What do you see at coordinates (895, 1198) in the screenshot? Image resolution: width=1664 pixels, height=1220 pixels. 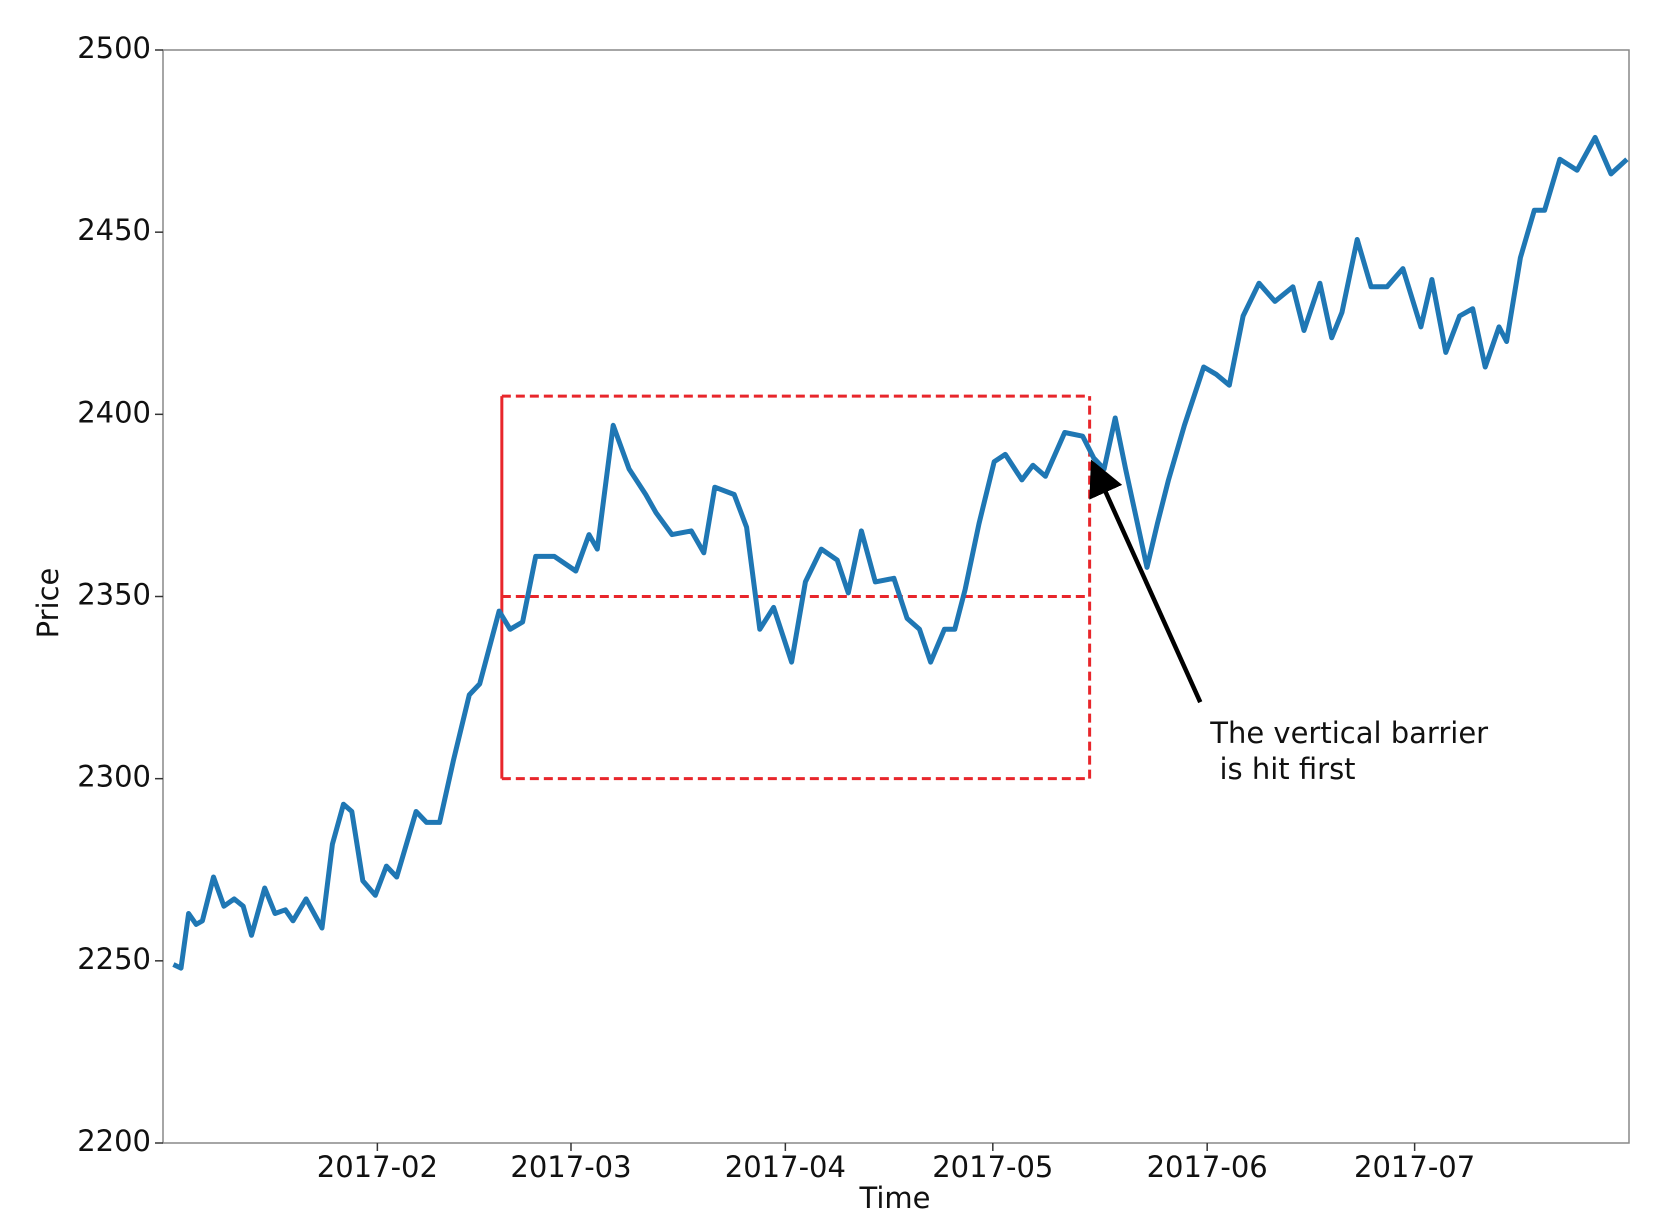 I see `x-axis-label: Time` at bounding box center [895, 1198].